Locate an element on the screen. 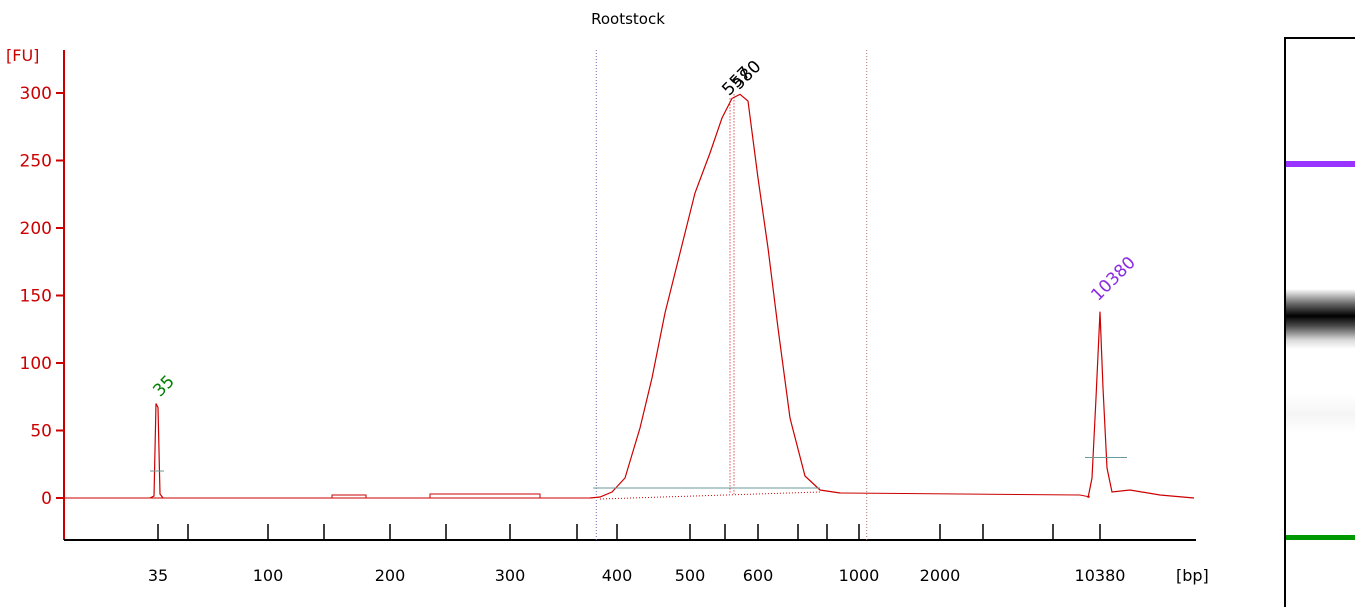 The width and height of the screenshot is (1355, 607). sample-peak-trace is located at coordinates (715, 296).